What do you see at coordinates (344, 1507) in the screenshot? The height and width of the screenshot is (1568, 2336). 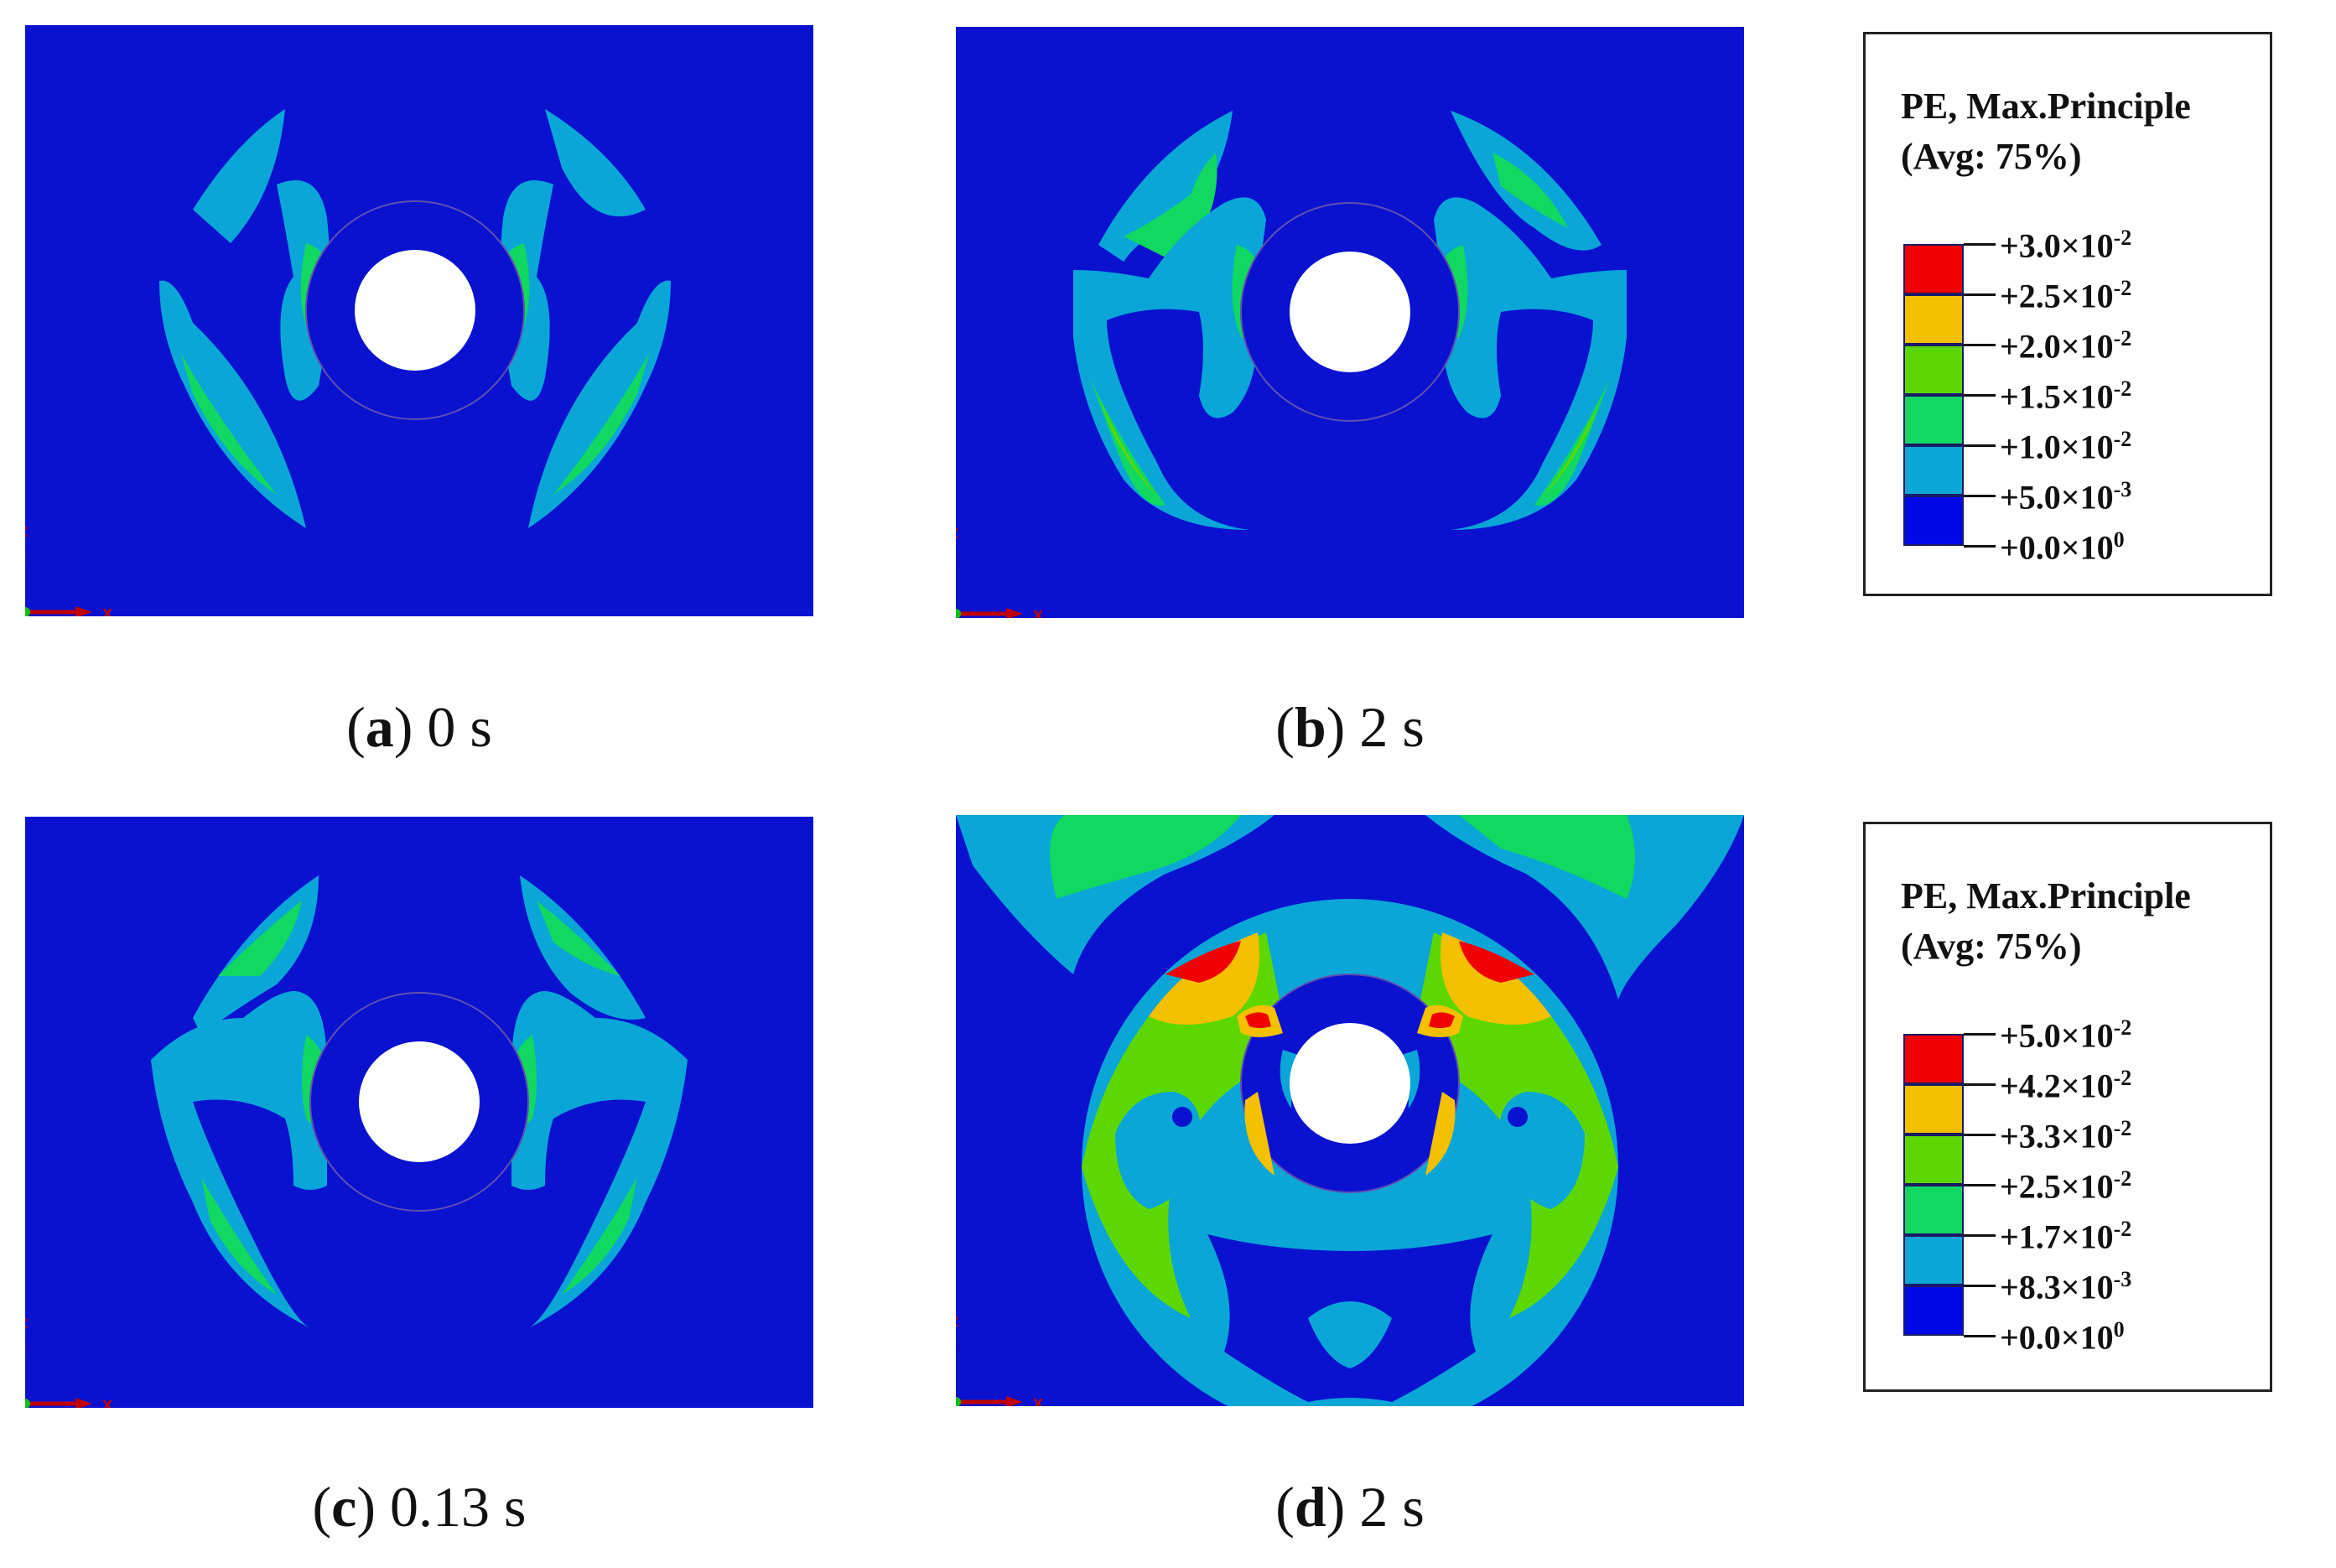 I see `caption-c-letter: c` at bounding box center [344, 1507].